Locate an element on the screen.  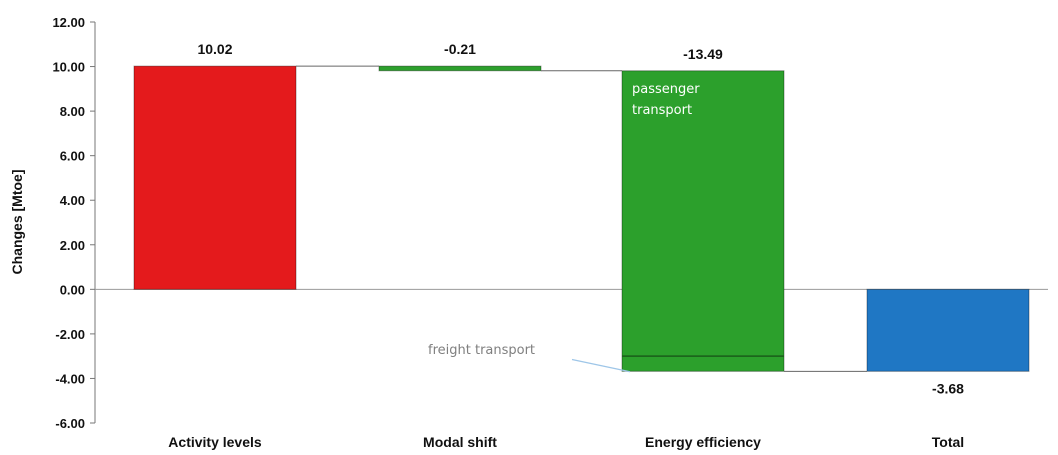
data-label: 10.02 is located at coordinates (214, 49).